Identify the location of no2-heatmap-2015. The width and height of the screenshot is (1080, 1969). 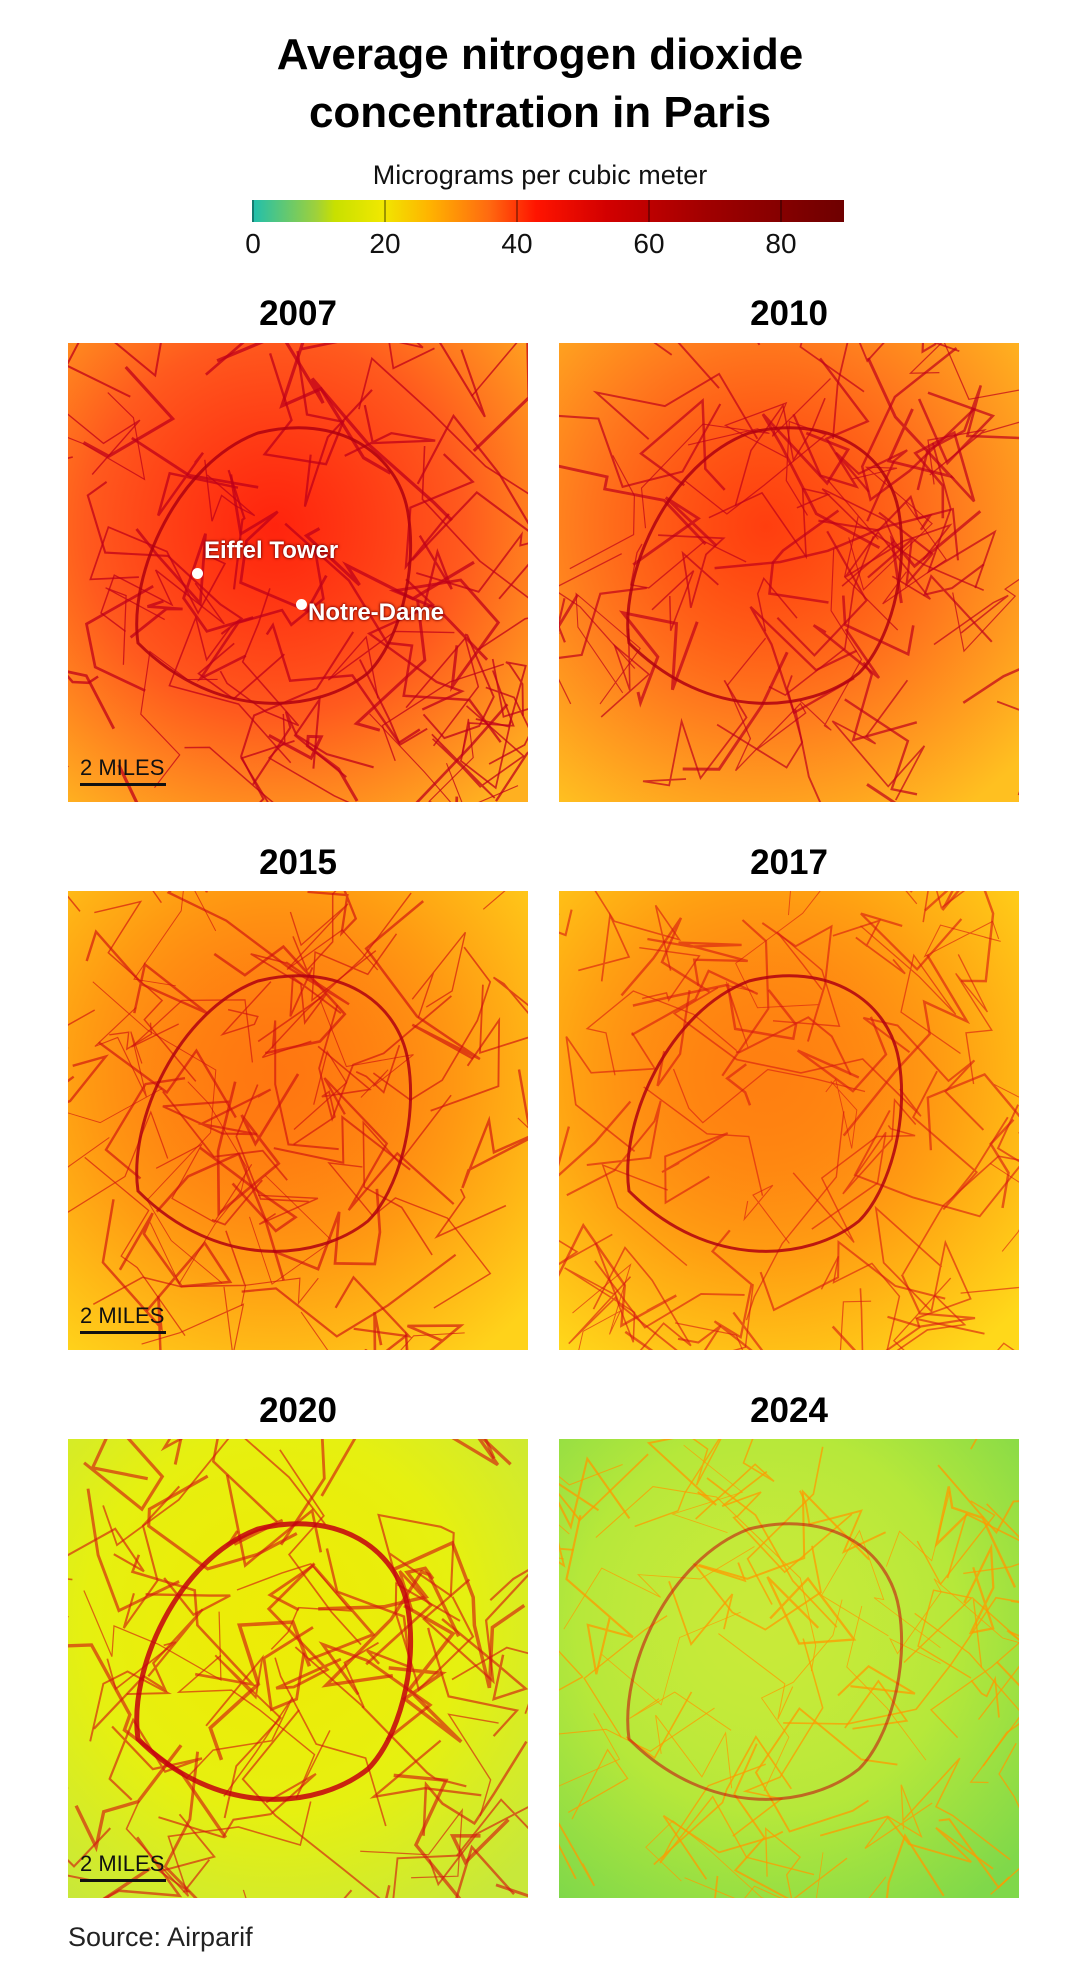
(298, 1120).